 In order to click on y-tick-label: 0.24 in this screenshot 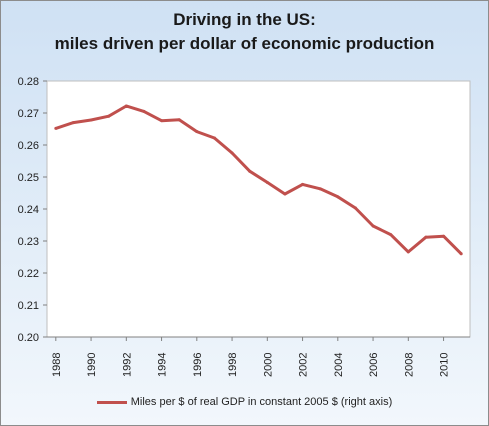, I will do `click(28, 210)`.